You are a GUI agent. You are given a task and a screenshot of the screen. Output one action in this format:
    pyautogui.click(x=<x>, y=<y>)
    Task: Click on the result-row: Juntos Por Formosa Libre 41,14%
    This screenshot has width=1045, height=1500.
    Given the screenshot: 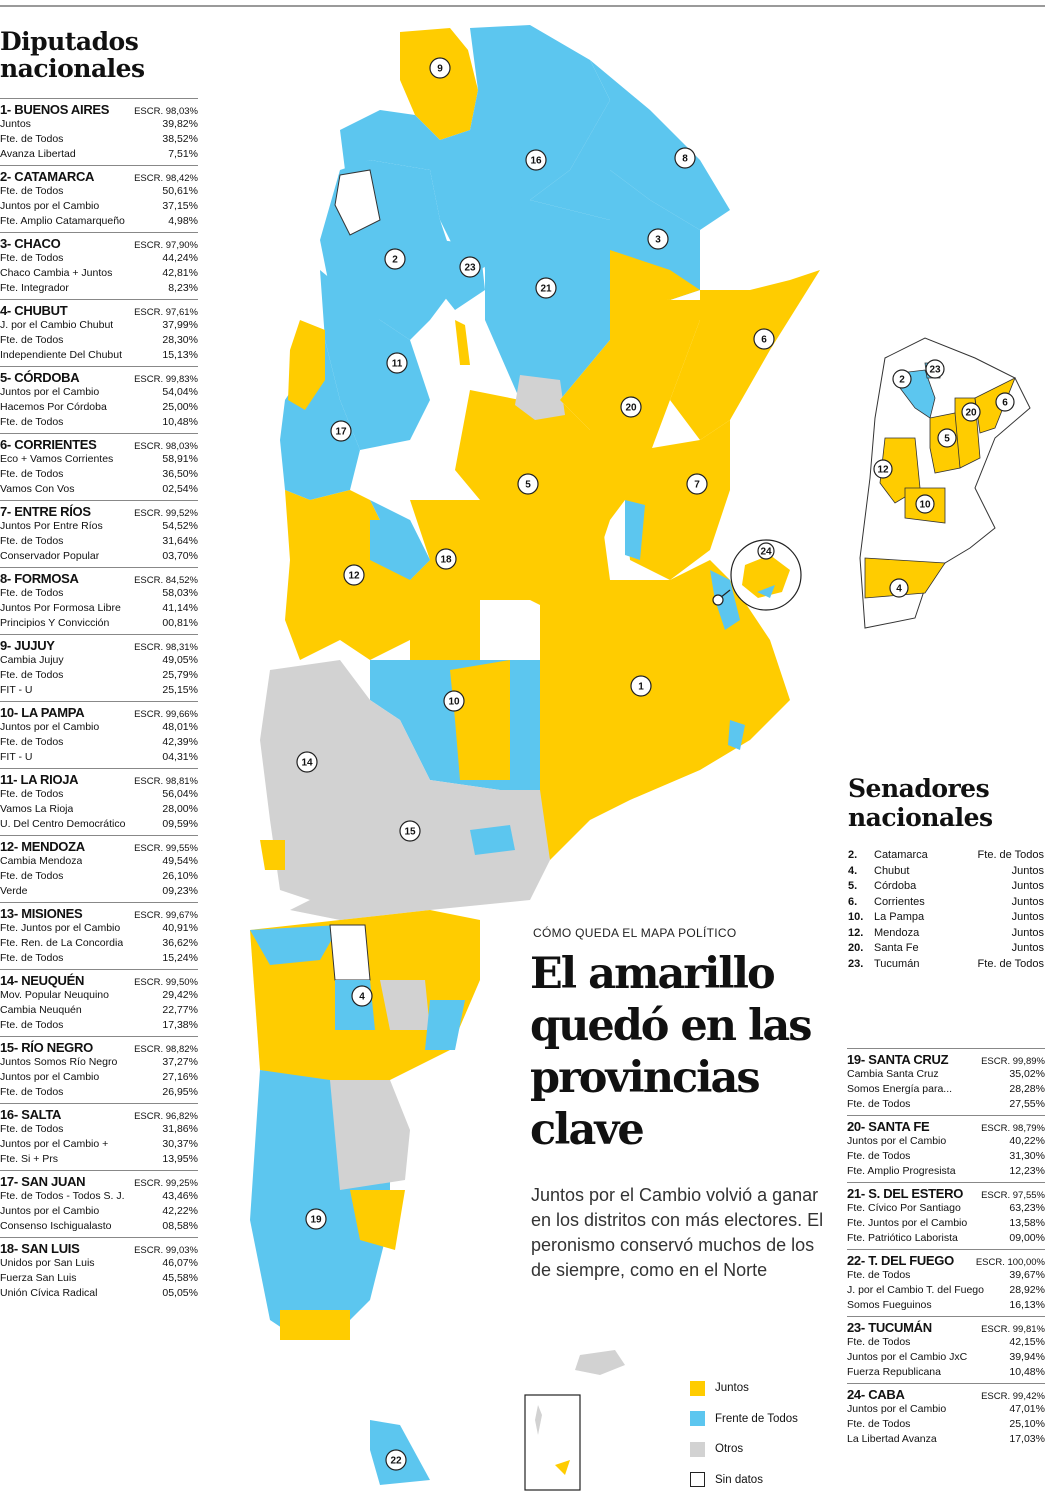 What is the action you would take?
    pyautogui.click(x=99, y=608)
    